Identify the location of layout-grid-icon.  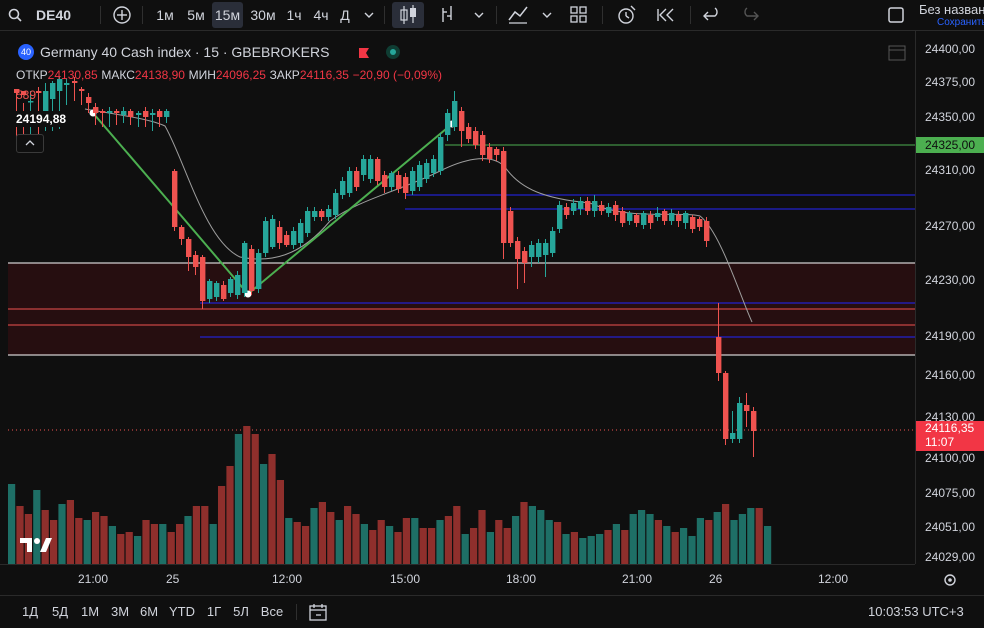
(579, 15).